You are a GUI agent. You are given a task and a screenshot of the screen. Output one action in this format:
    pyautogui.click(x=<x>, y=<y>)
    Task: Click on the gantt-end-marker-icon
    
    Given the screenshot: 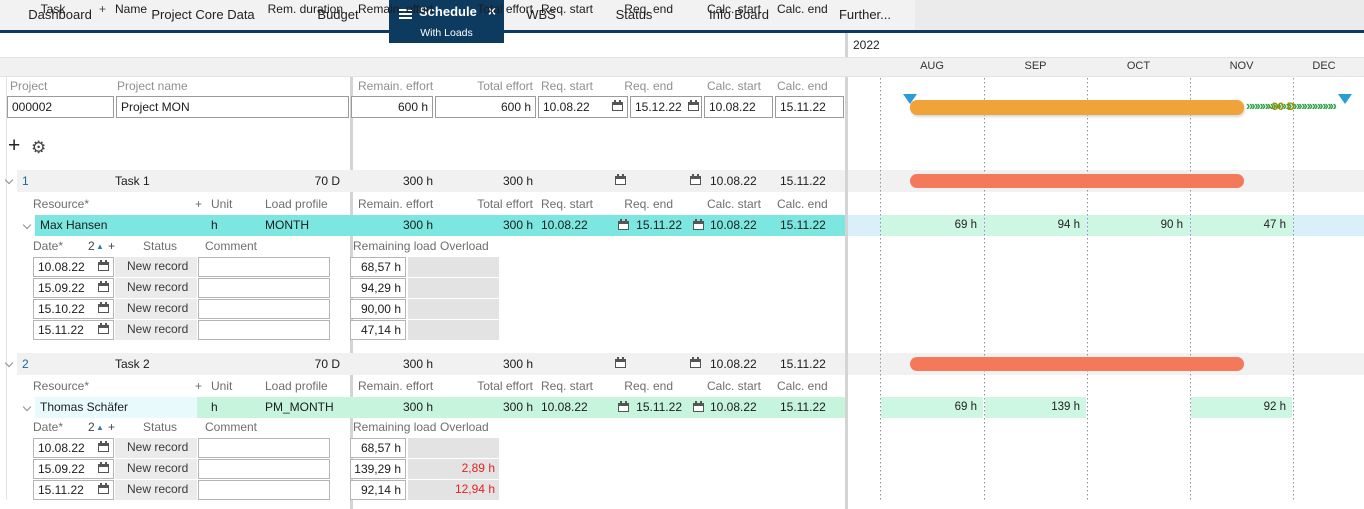 What is the action you would take?
    pyautogui.click(x=1345, y=99)
    